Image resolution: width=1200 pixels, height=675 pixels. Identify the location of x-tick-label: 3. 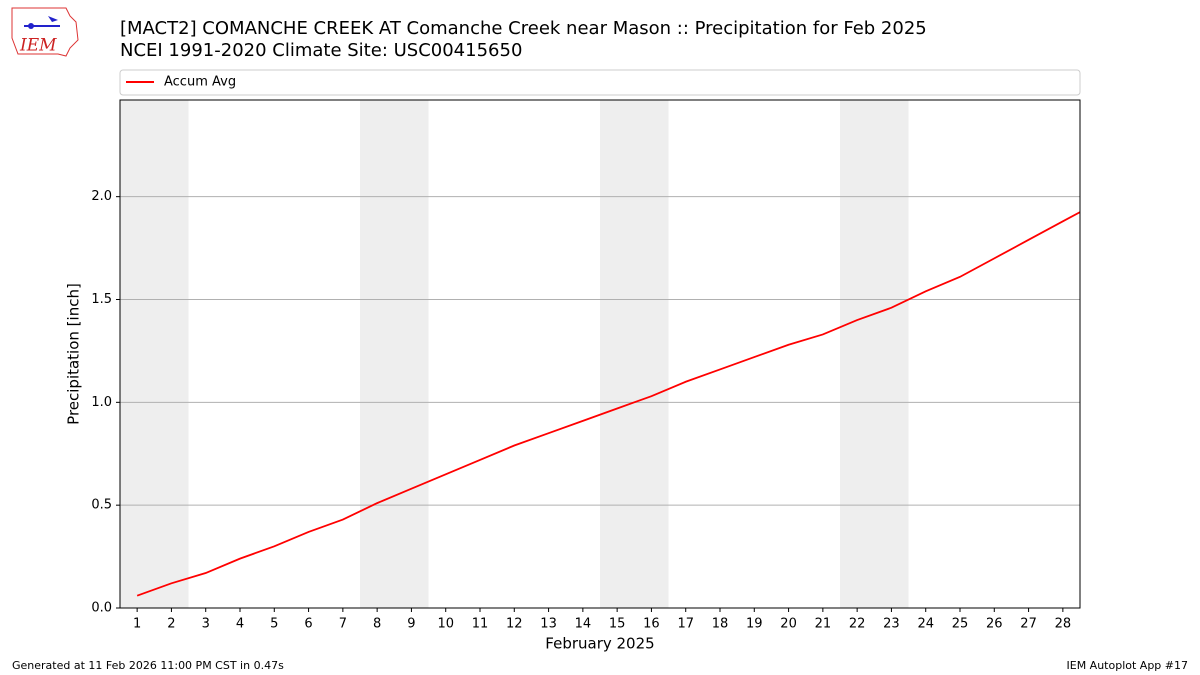
(206, 624).